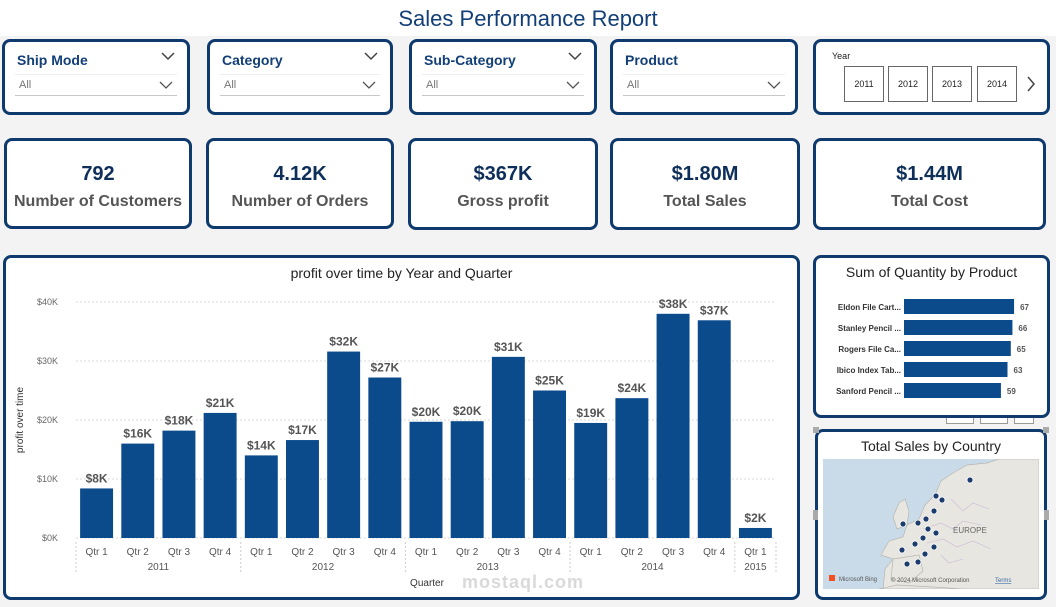 The image size is (1056, 607). Describe the element at coordinates (97, 478) in the screenshot. I see `data-label: $8K` at that location.